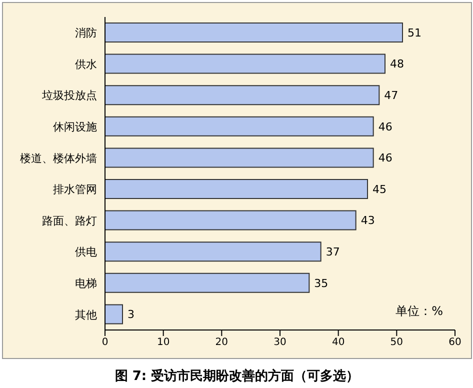 Image resolution: width=473 pixels, height=388 pixels. I want to click on data-label: 37, so click(333, 252).